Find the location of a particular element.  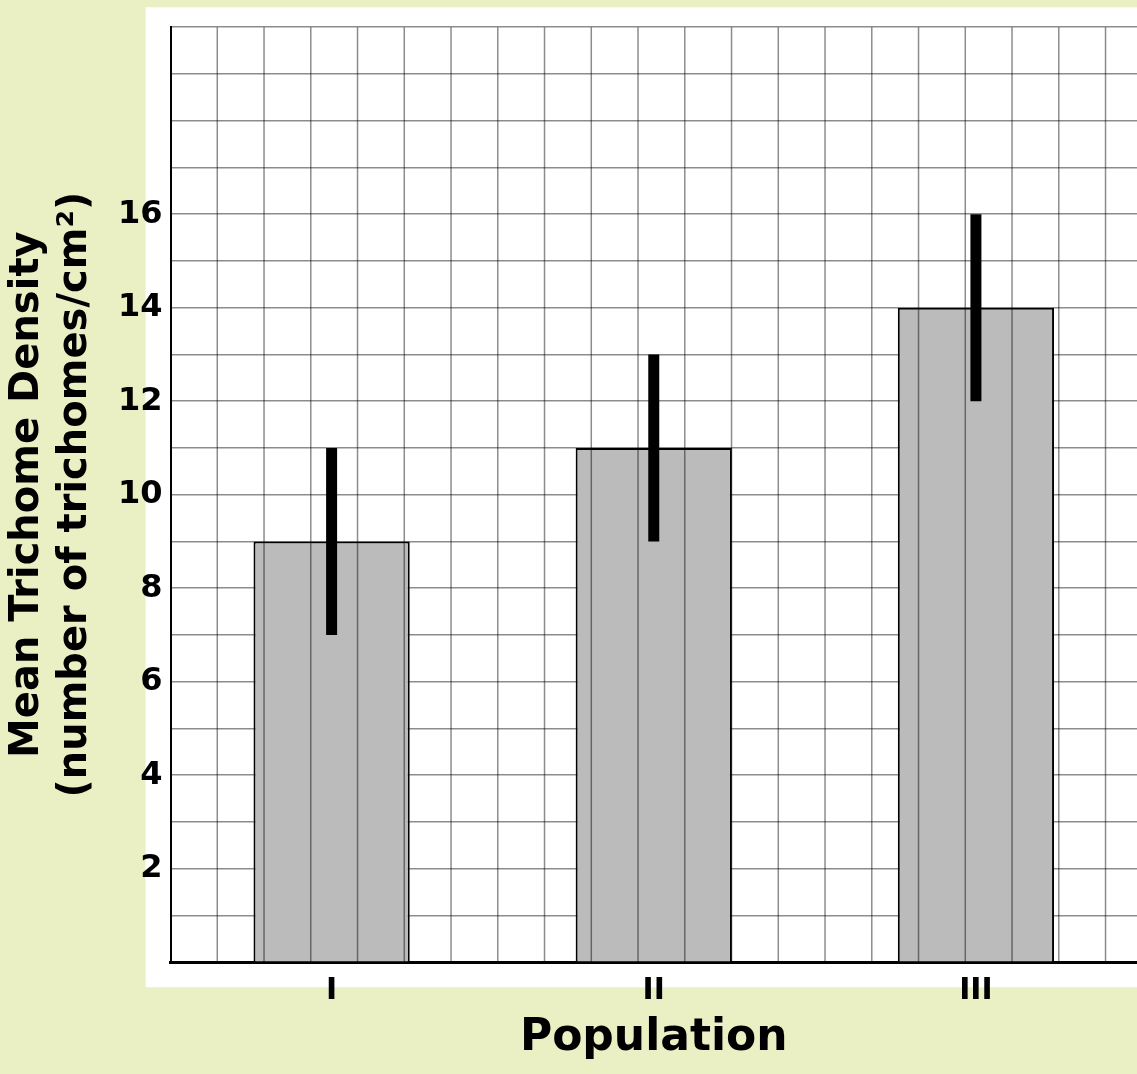

y-axis-title: Mean Trichome Density (number of trichomes/cm²) is located at coordinates (48, 494).